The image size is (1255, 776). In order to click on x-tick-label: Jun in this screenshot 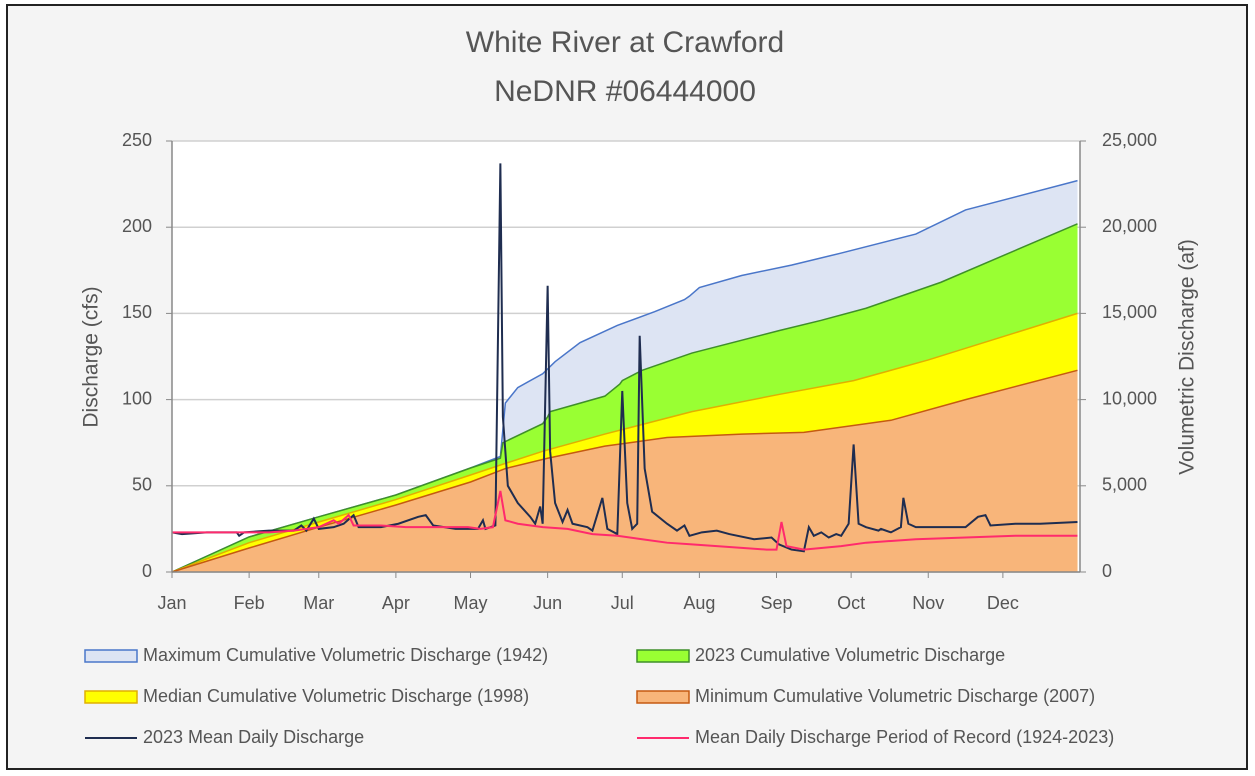, I will do `click(547, 603)`.